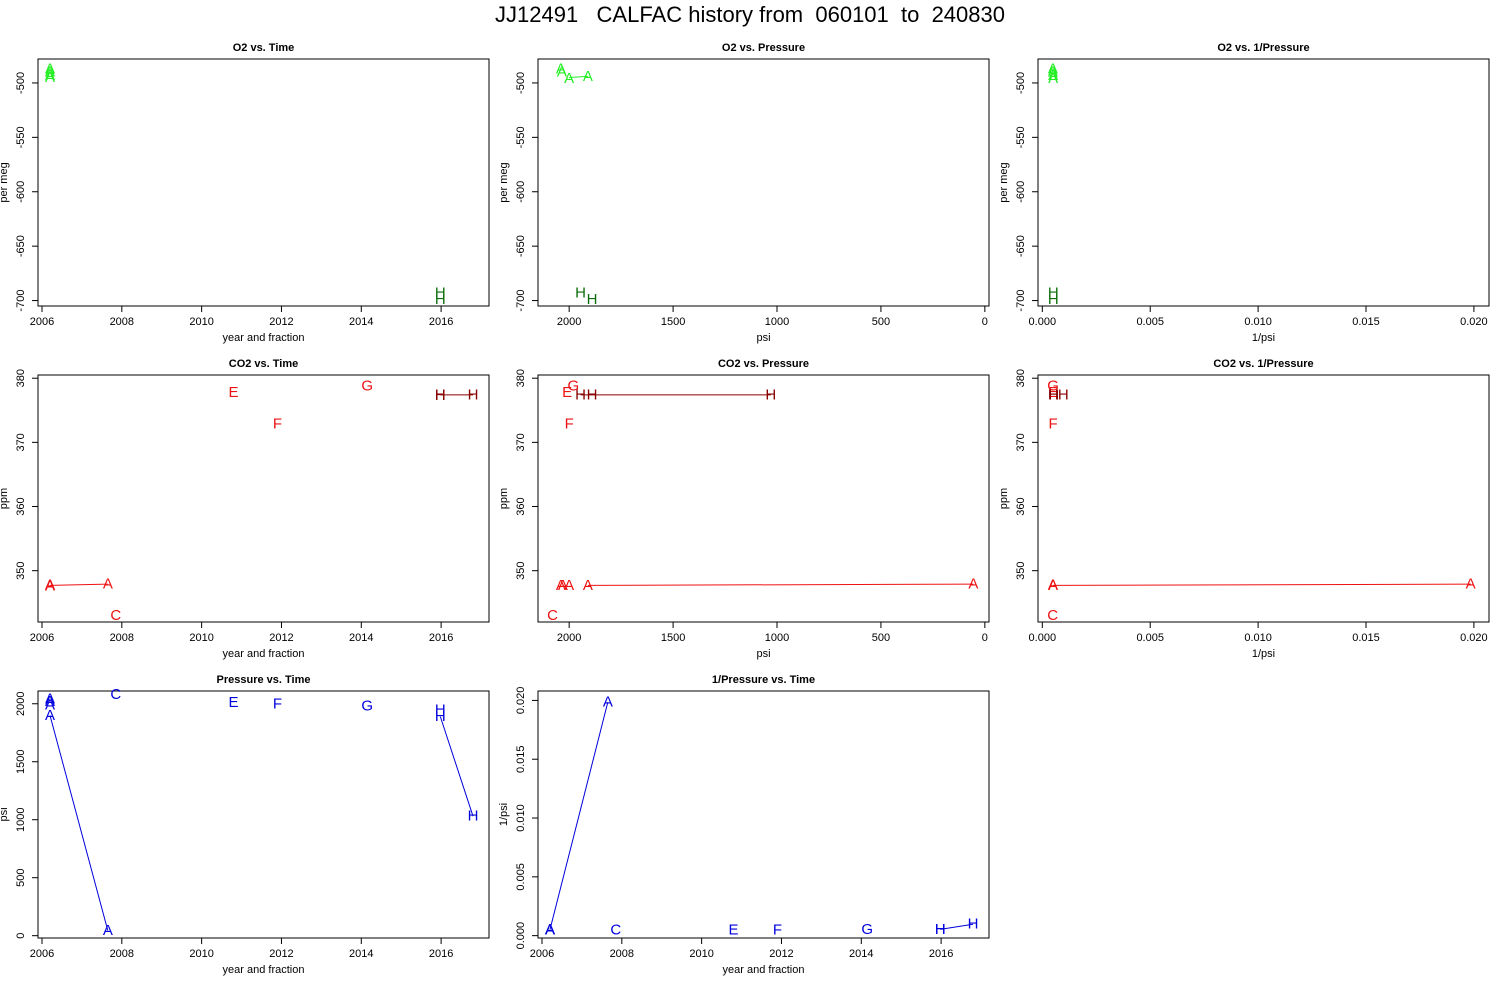  What do you see at coordinates (21, 246) in the screenshot?
I see `y-tick-label: -650` at bounding box center [21, 246].